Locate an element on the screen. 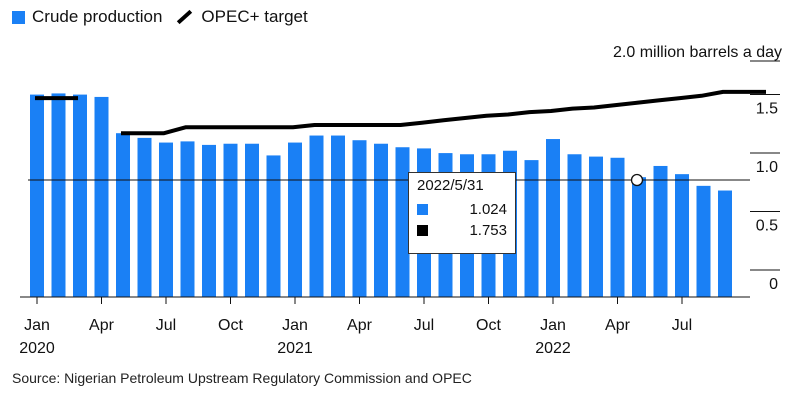 The width and height of the screenshot is (801, 400). tooltip-row-crude: 1.024 is located at coordinates (462, 209).